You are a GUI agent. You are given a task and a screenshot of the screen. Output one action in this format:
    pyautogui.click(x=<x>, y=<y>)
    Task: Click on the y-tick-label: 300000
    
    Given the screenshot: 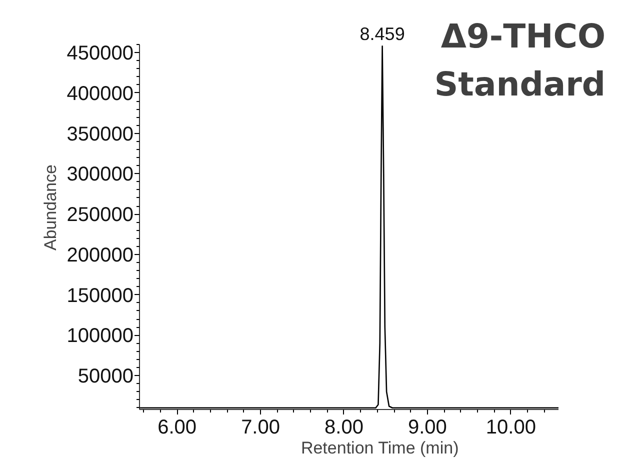 What is the action you would take?
    pyautogui.click(x=100, y=175)
    